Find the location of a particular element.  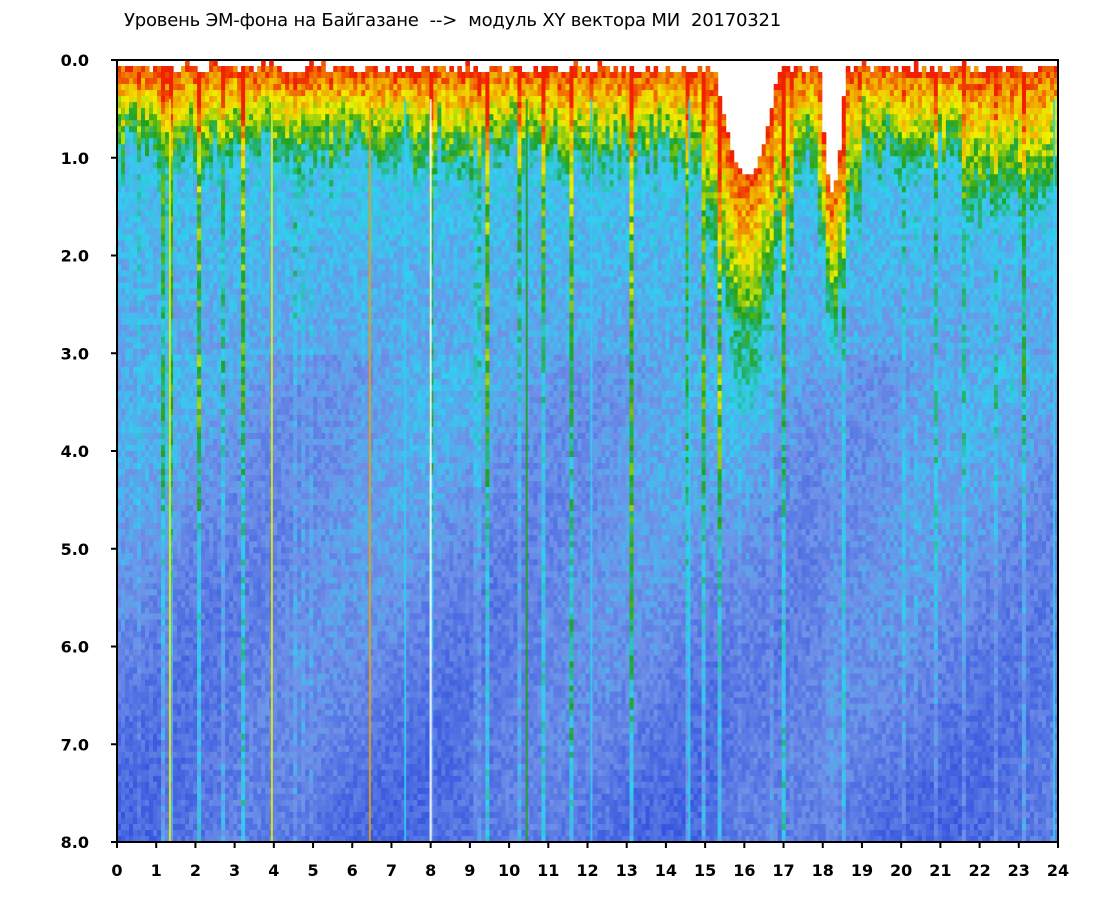

x-tick-label: 9 is located at coordinates (469, 870).